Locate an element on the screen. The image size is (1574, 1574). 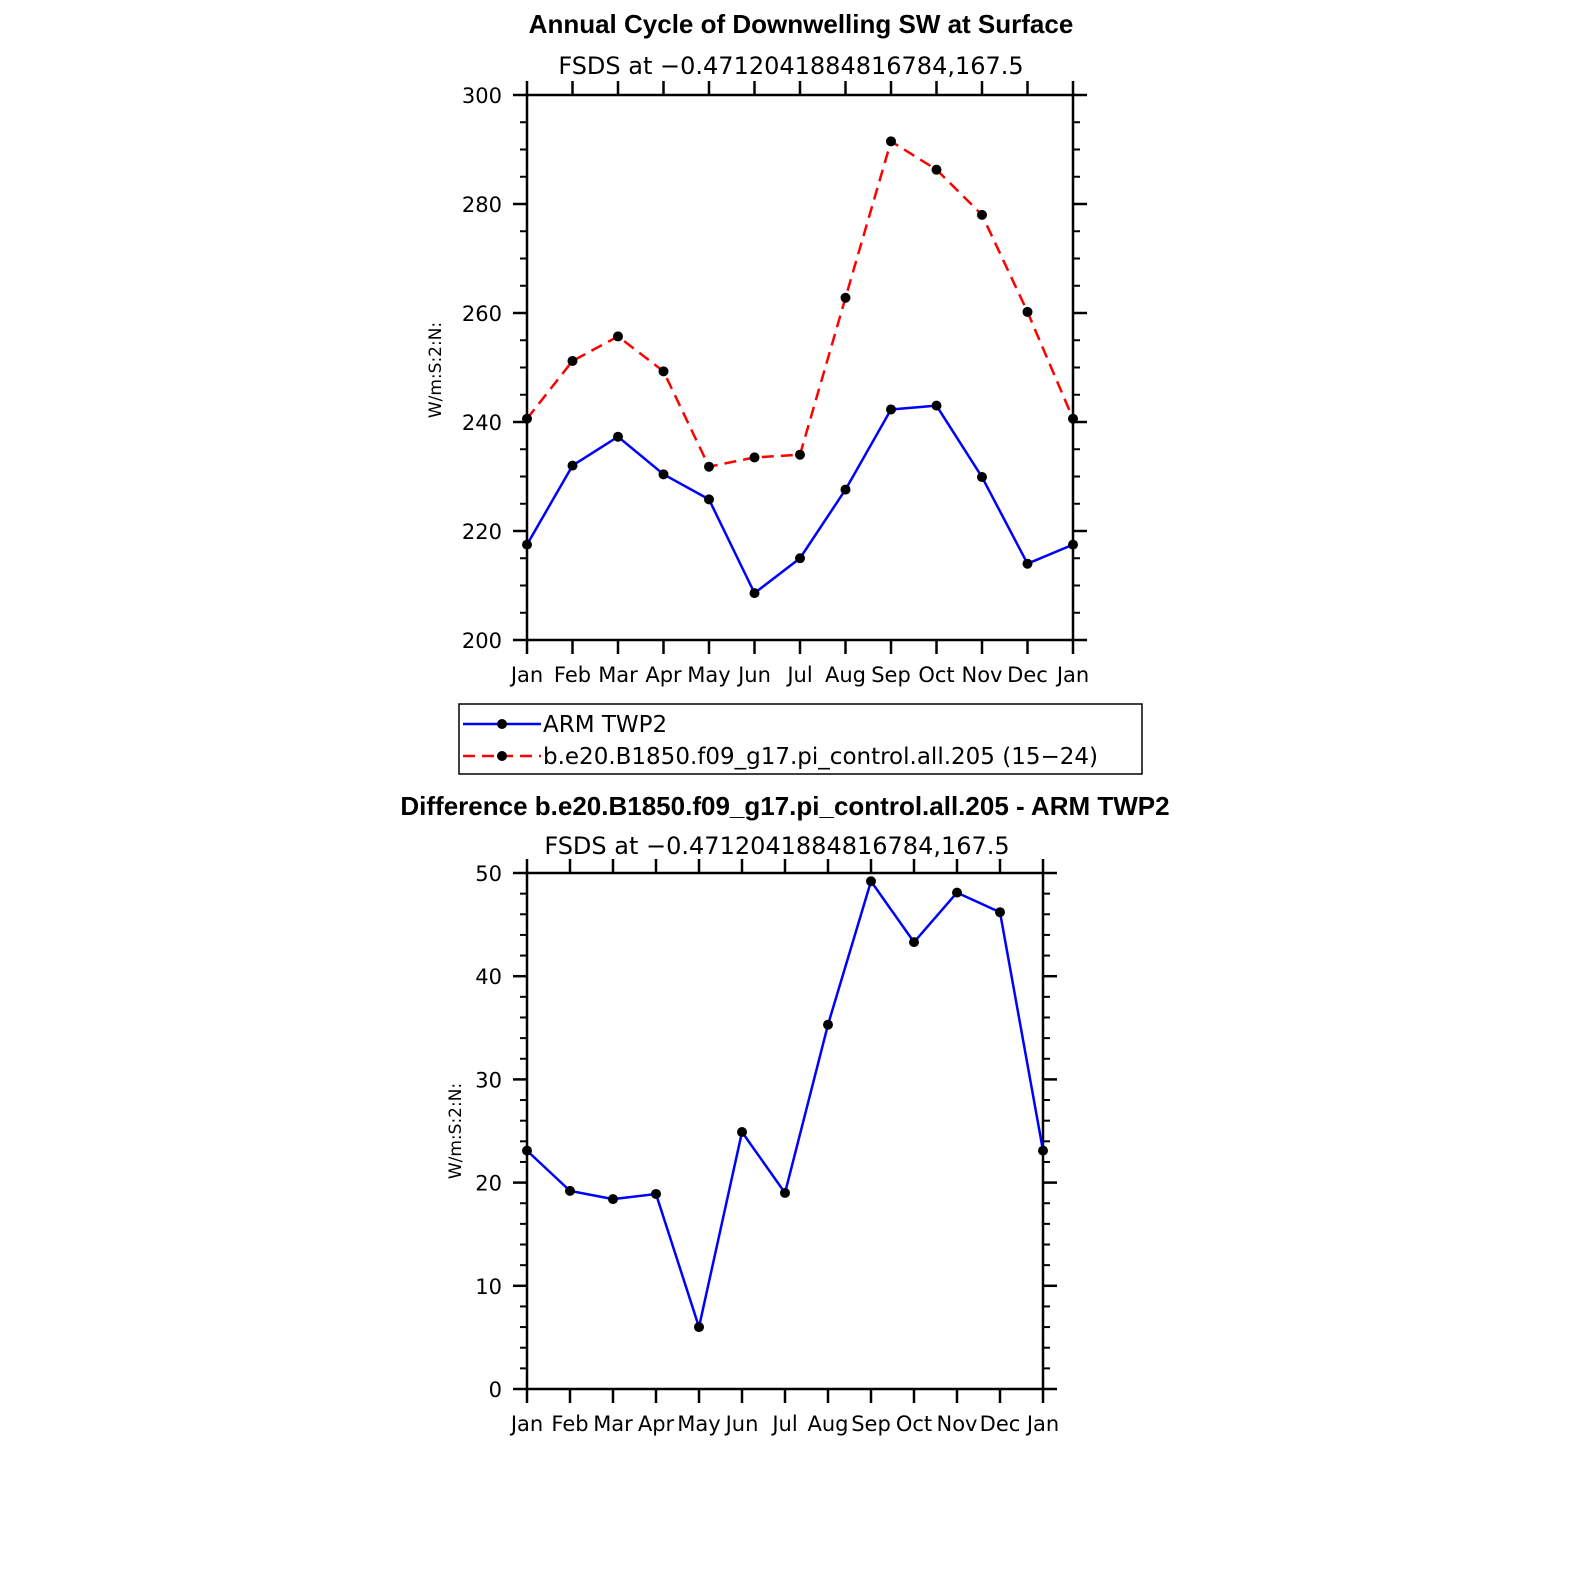
y-tick-label: 40 is located at coordinates (488, 977).